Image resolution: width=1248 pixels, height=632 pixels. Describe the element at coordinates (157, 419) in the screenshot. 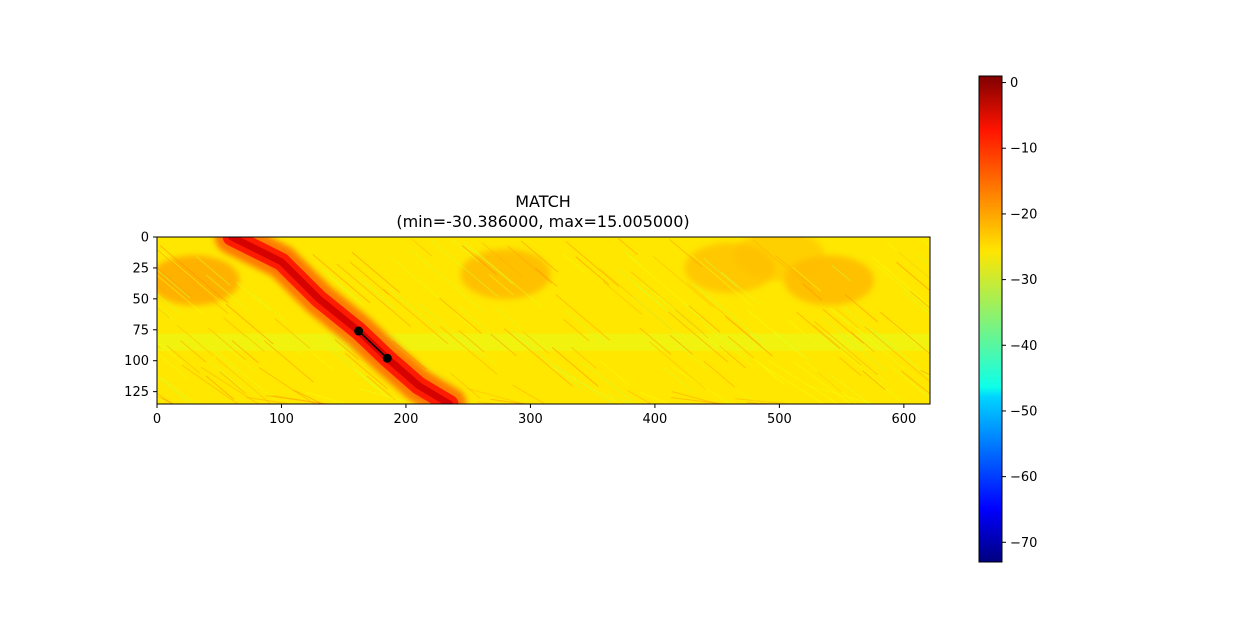

I see `x-tick-label: 0` at that location.